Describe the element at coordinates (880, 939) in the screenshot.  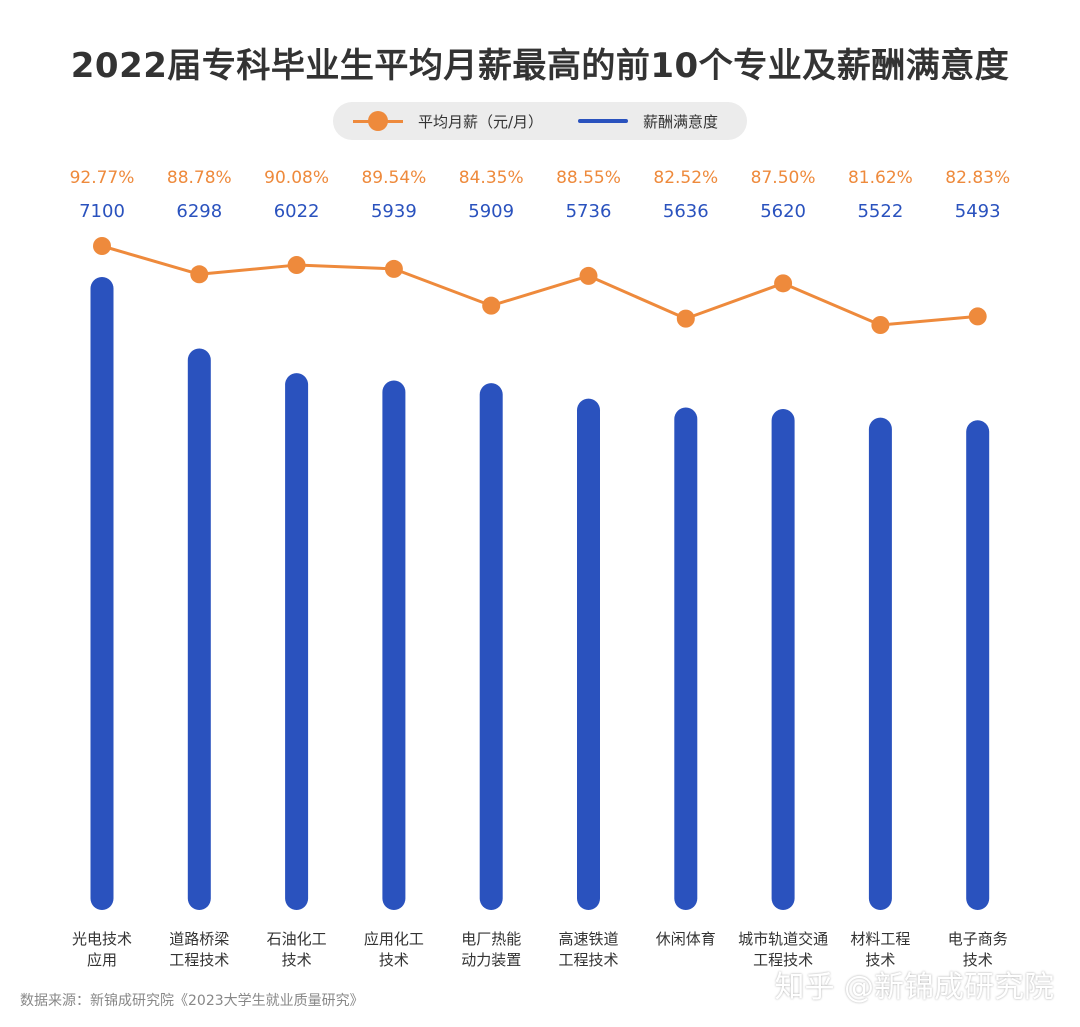
I see `category-label: 材料工程` at that location.